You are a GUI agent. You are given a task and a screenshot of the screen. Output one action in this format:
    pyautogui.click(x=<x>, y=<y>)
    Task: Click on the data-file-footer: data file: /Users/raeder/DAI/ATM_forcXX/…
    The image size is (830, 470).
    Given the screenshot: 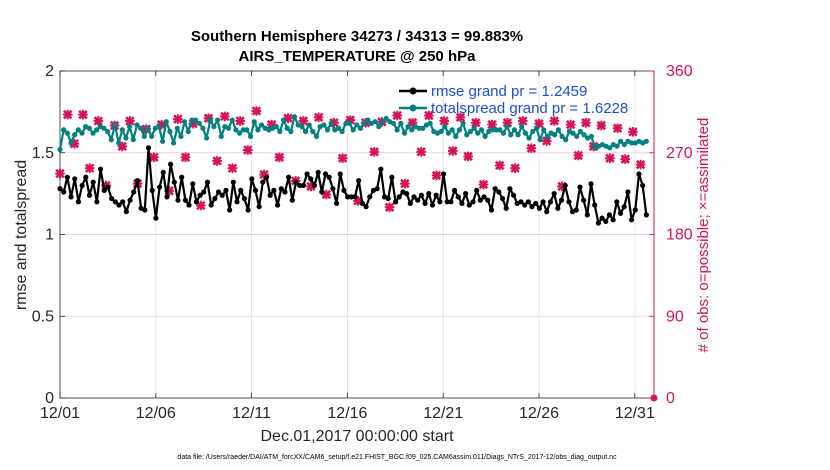 What is the action you would take?
    pyautogui.click(x=397, y=457)
    